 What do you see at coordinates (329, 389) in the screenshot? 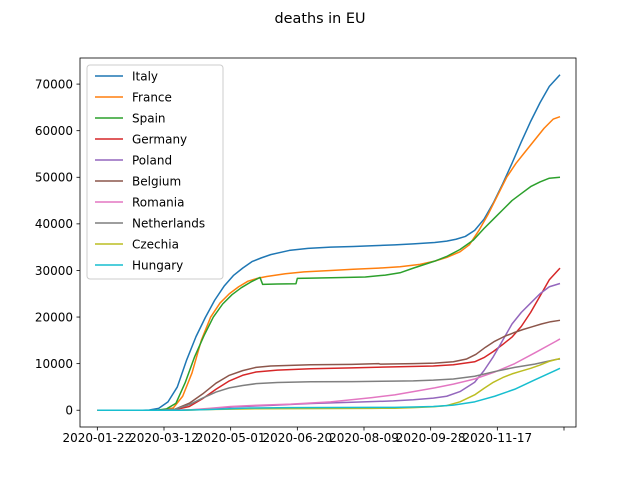
I see `series-line-hungary` at bounding box center [329, 389].